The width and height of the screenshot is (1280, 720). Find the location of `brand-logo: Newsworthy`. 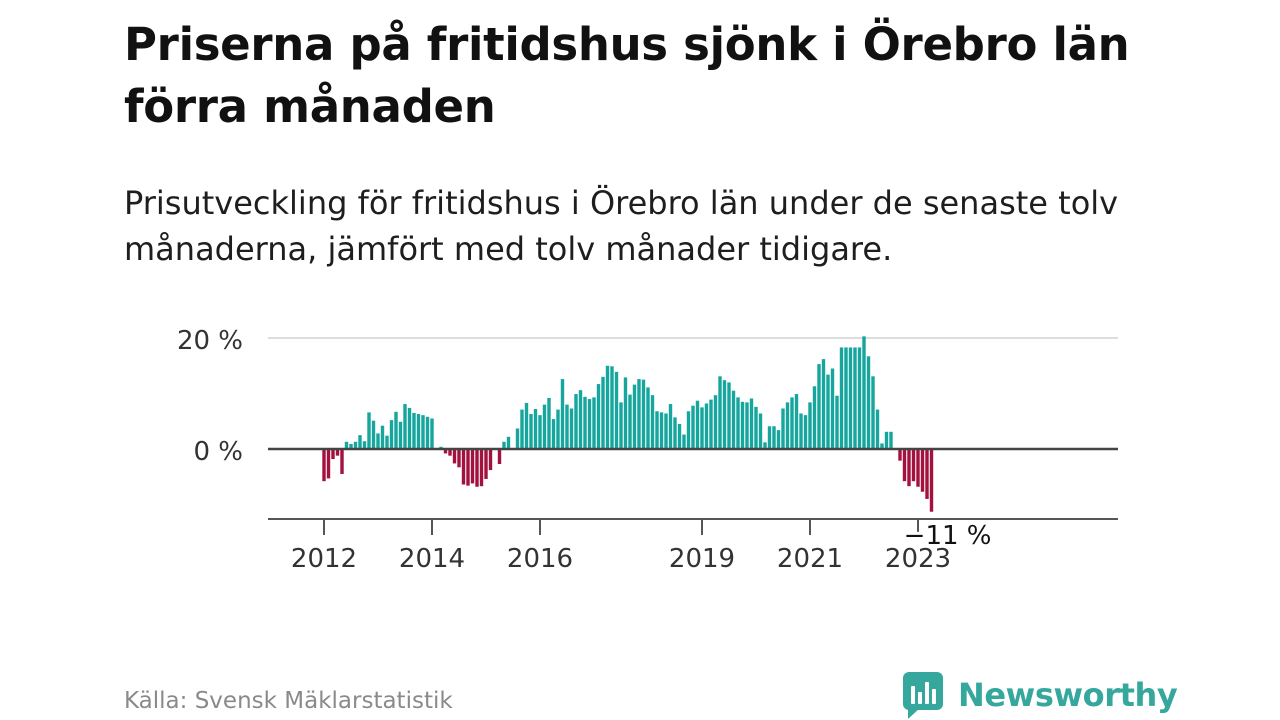

brand-logo: Newsworthy is located at coordinates (1040, 695).